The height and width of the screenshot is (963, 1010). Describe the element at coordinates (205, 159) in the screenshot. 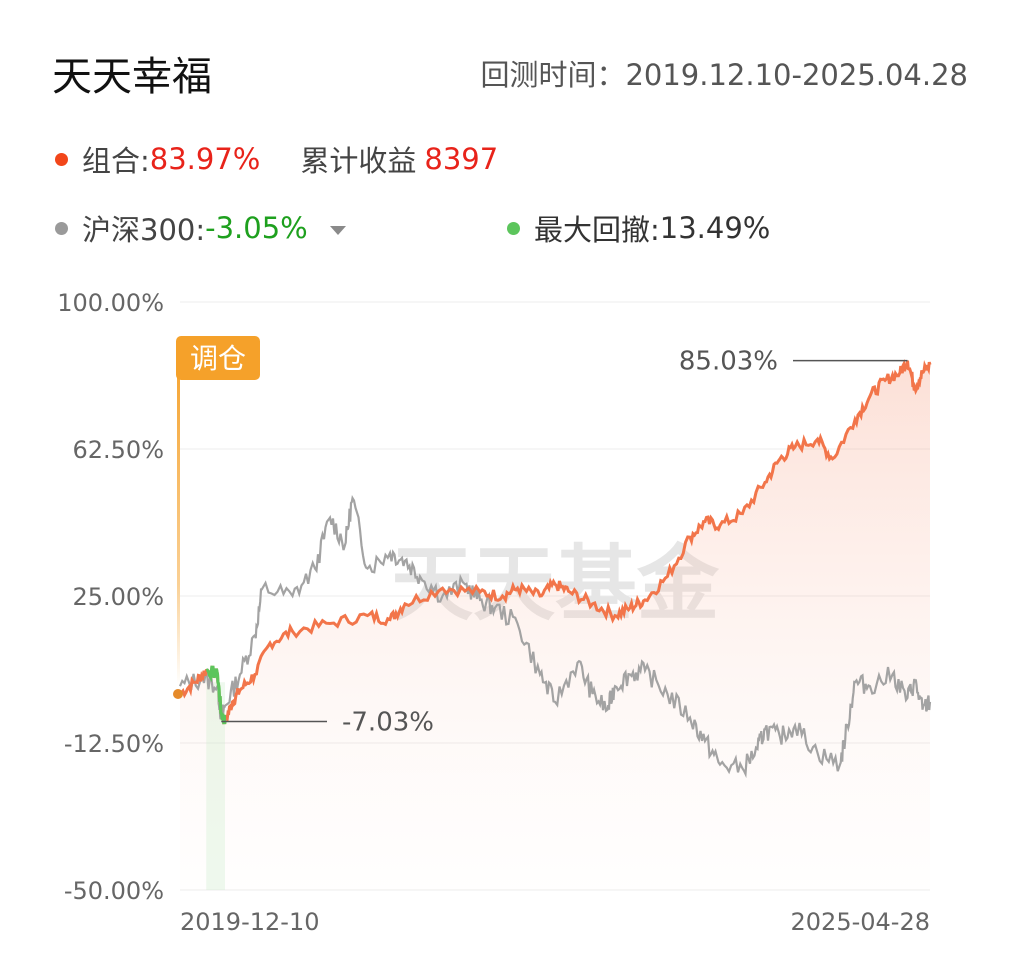

I see `portfolio-value: 83.97%` at that location.